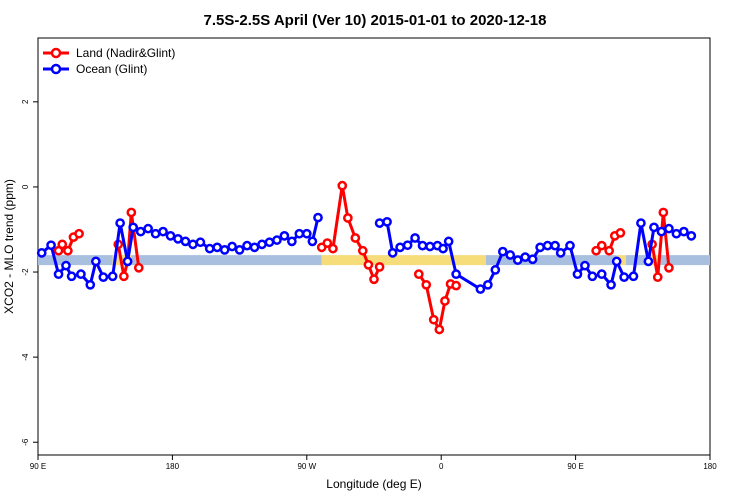 This screenshot has width=750, height=500. Describe the element at coordinates (25, 442) in the screenshot. I see `y-tick-label: -6` at that location.